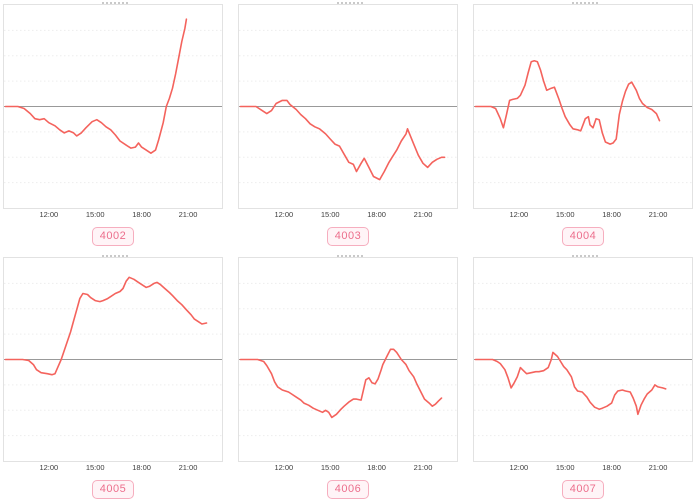  Describe the element at coordinates (113, 468) in the screenshot. I see `x-axis-4005: 12:00 15:00 18:00 21:00` at that location.